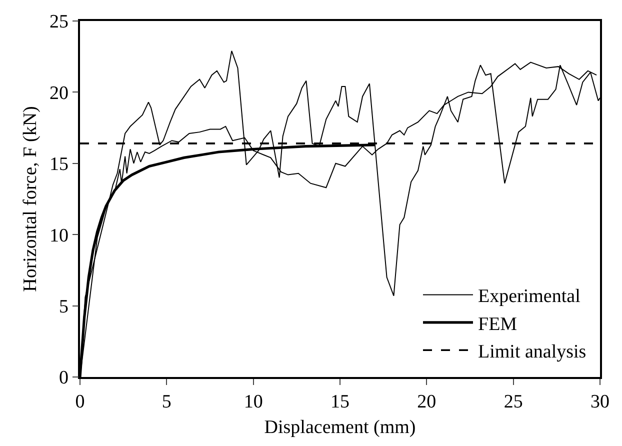  I want to click on x-tick-label: 0, so click(80, 402).